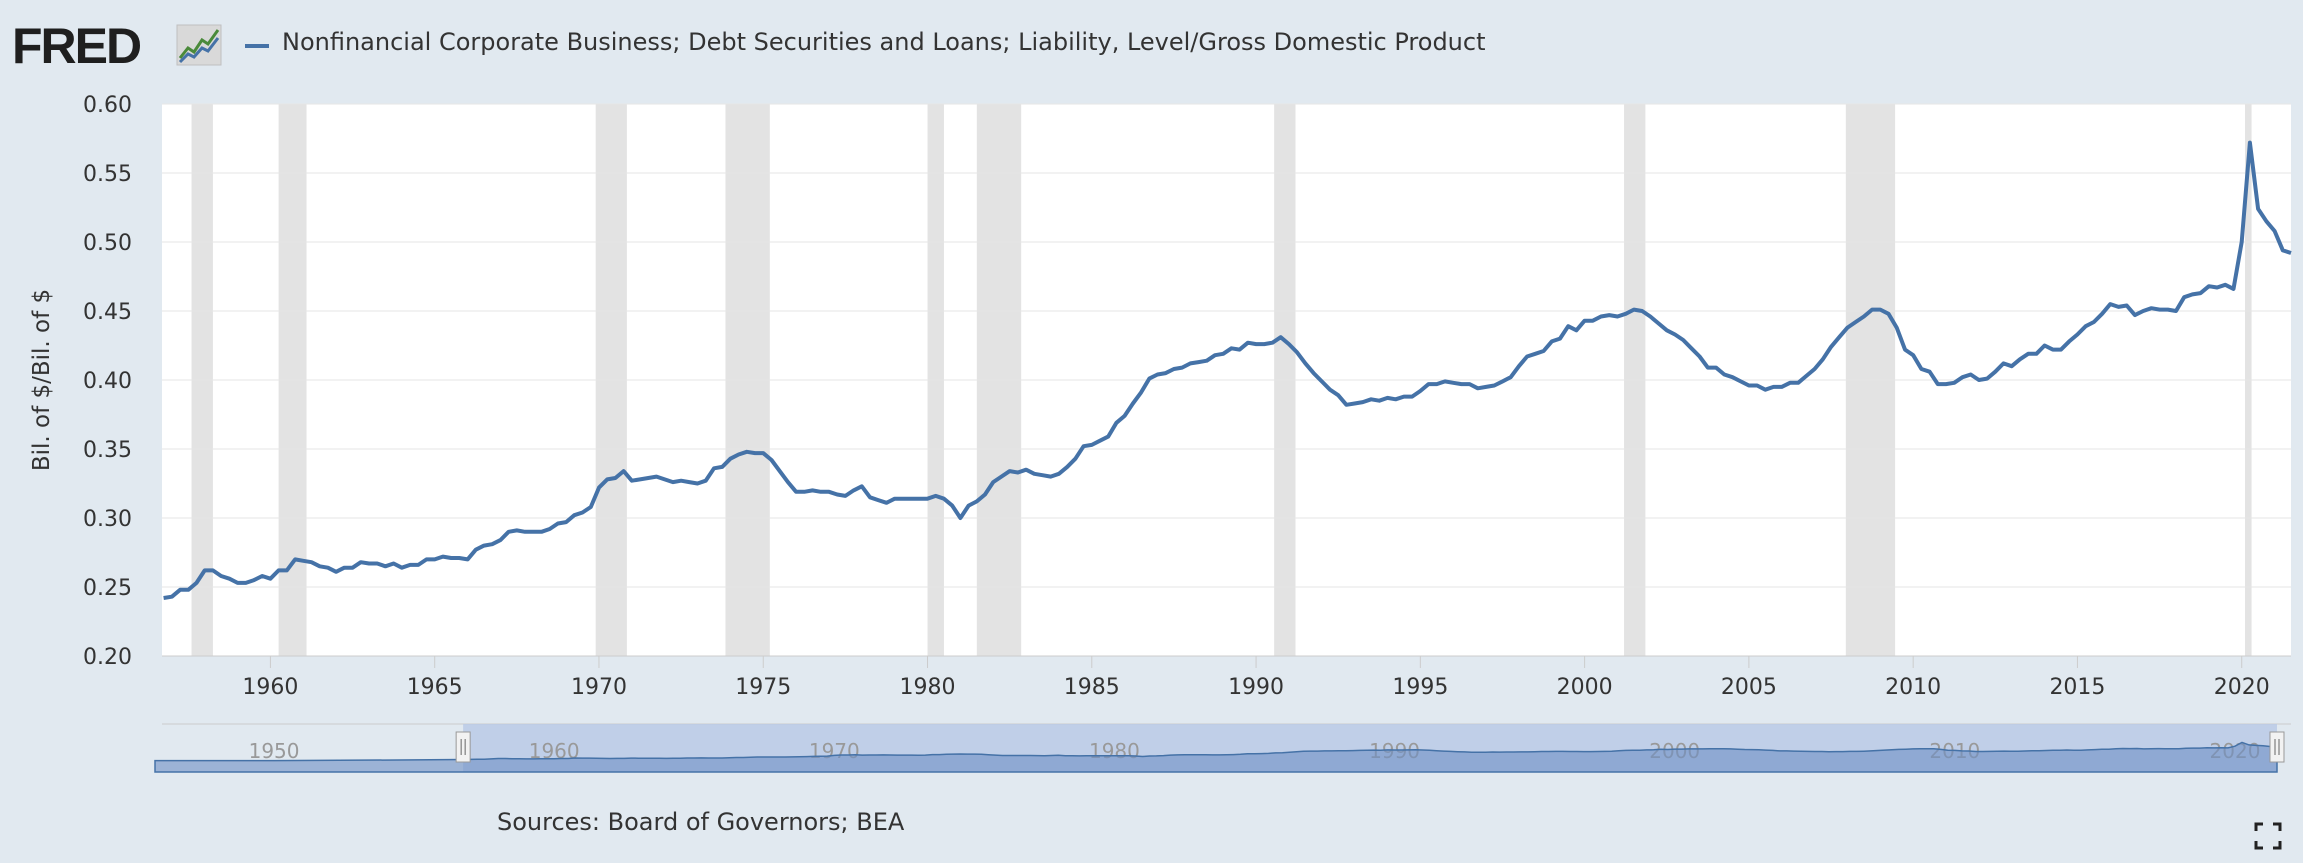 This screenshot has width=2303, height=863. I want to click on y-tick-label-0.45: 0.45, so click(107, 312).